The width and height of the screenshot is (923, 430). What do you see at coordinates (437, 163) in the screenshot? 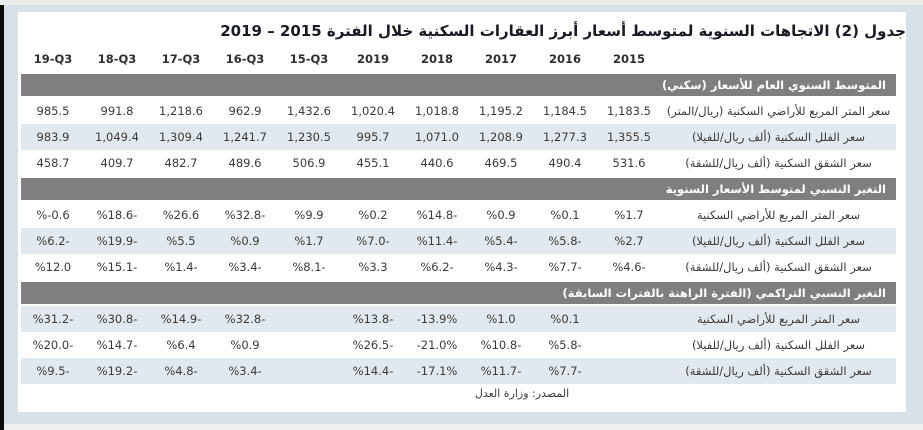
I see `data-cell: 440.6` at bounding box center [437, 163].